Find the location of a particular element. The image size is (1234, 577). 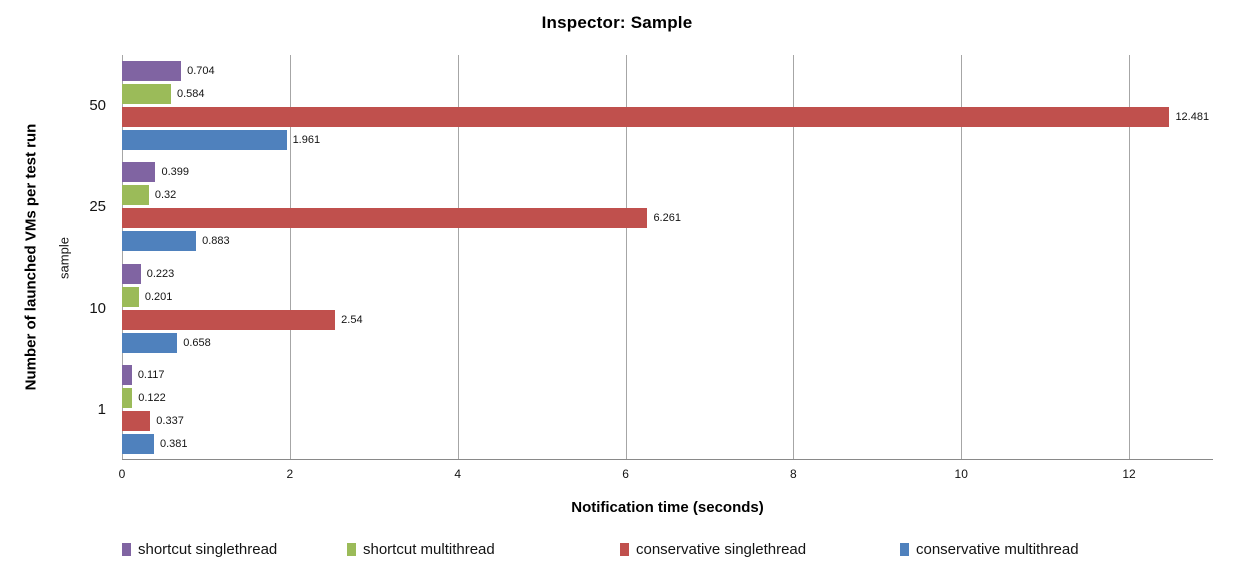

legend-label: shortcut singlethread is located at coordinates (208, 549).